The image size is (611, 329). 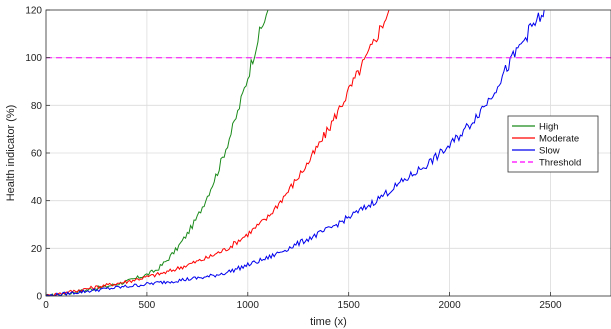 I want to click on y-tick-label: 120, so click(x=33, y=11).